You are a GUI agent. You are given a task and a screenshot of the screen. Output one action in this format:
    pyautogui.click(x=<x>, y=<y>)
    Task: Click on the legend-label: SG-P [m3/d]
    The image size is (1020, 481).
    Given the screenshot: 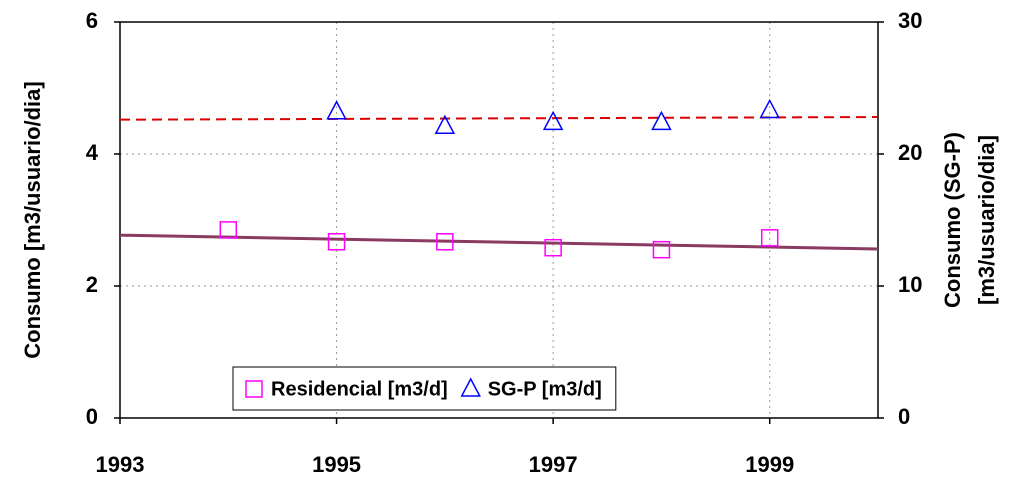 What is the action you would take?
    pyautogui.click(x=545, y=389)
    